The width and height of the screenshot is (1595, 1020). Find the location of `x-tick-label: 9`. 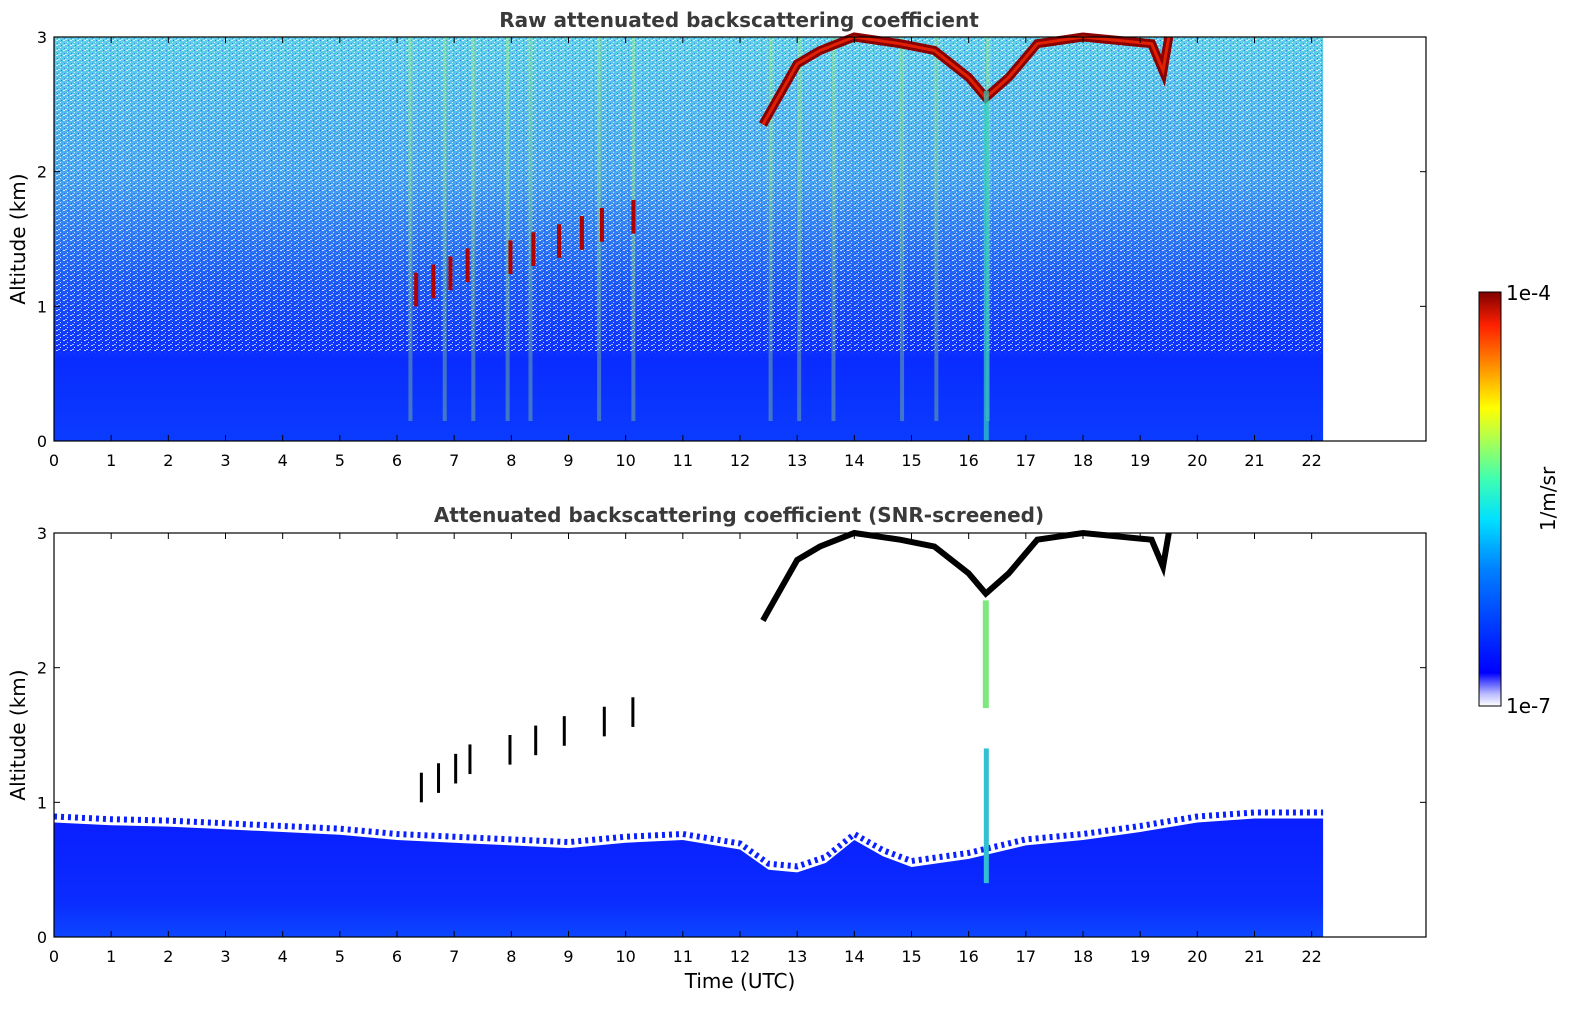

x-tick-label: 9 is located at coordinates (568, 460).